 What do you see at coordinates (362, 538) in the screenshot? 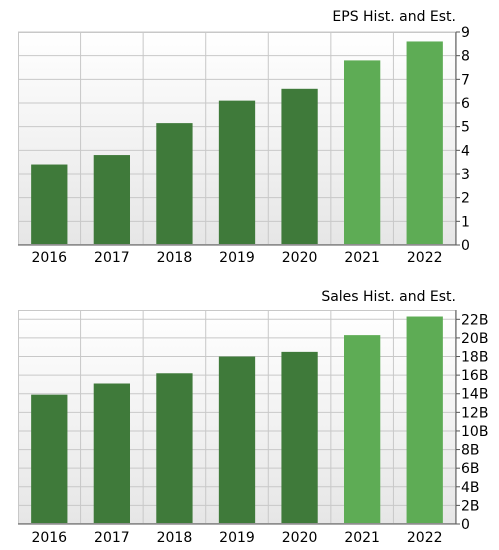
I see `sales-category-label: 2021` at bounding box center [362, 538].